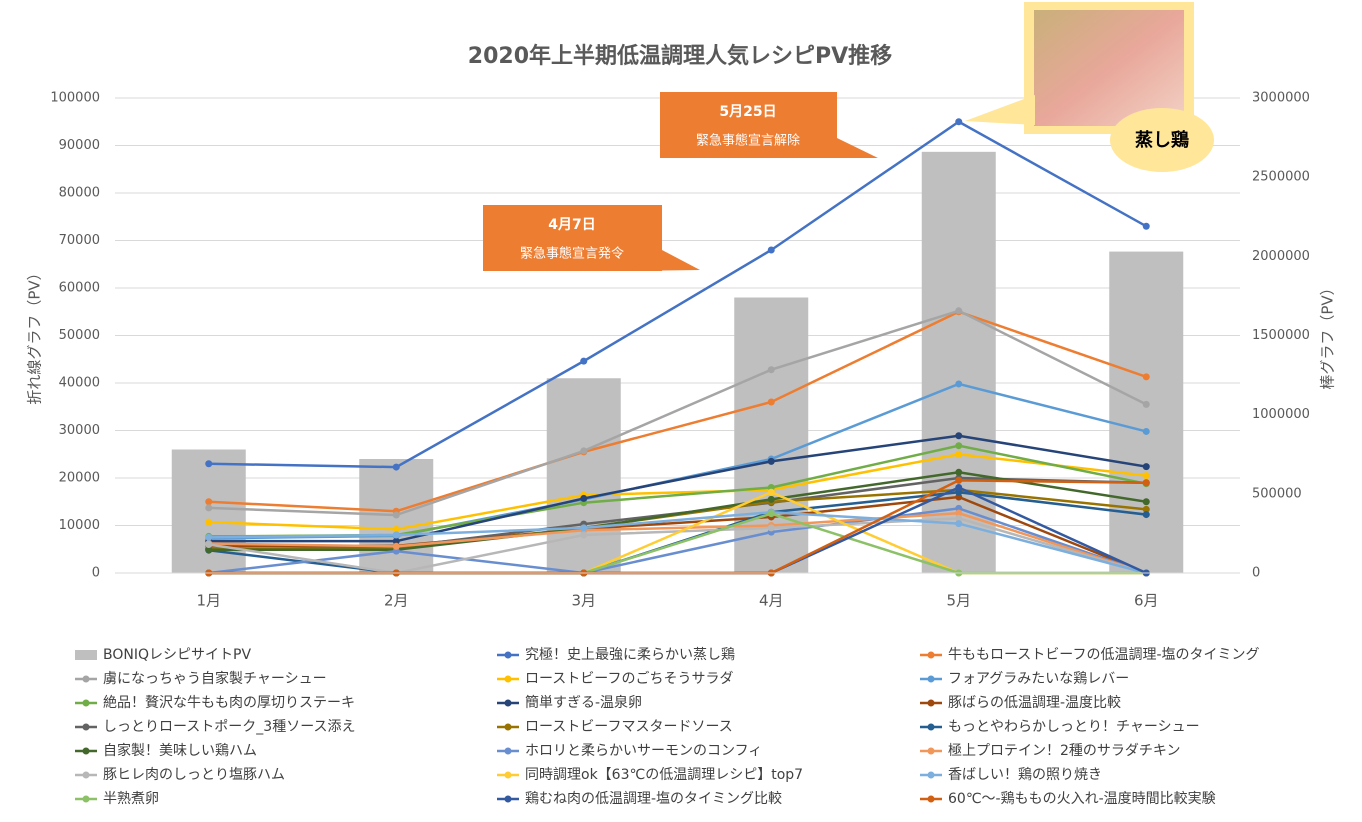 This screenshot has height=822, width=1362. Describe the element at coordinates (1256, 573) in the screenshot. I see `y2-tick-label: 0` at that location.